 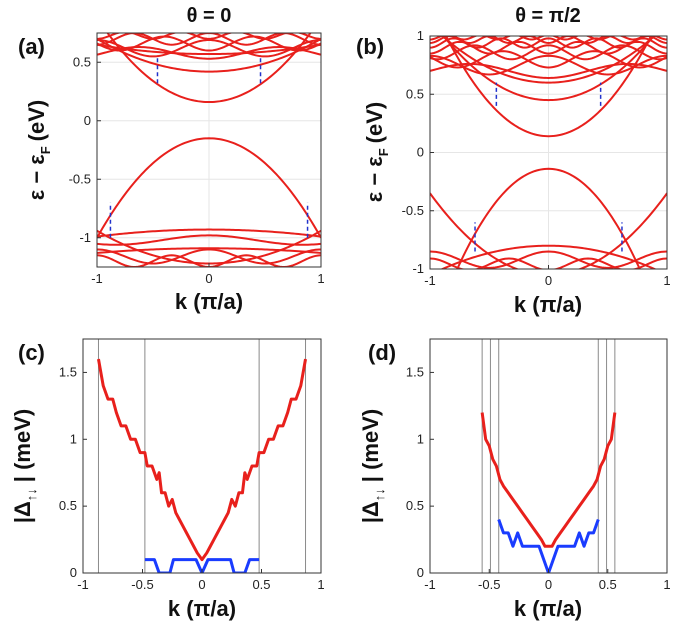 I want to click on panel-c-series-red, so click(x=202, y=460).